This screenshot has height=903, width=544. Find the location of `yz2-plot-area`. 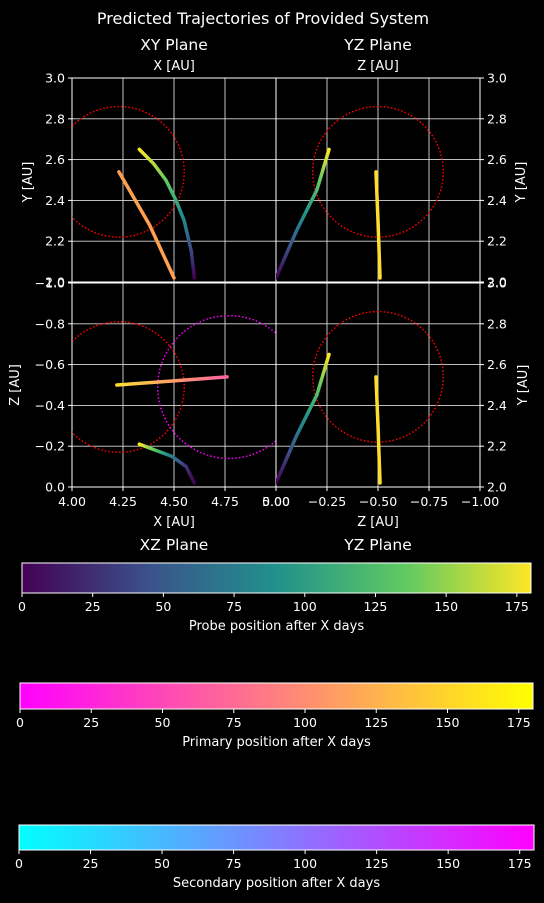

yz2-plot-area is located at coordinates (359, 397).